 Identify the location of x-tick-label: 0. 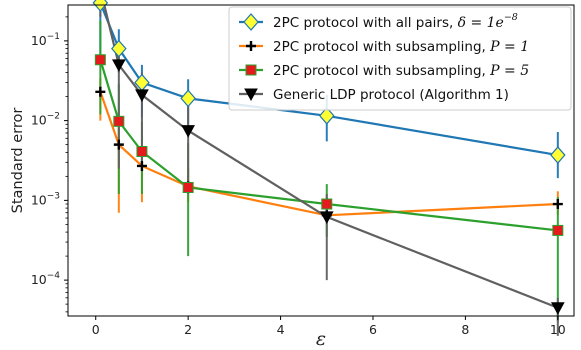
(96, 329).